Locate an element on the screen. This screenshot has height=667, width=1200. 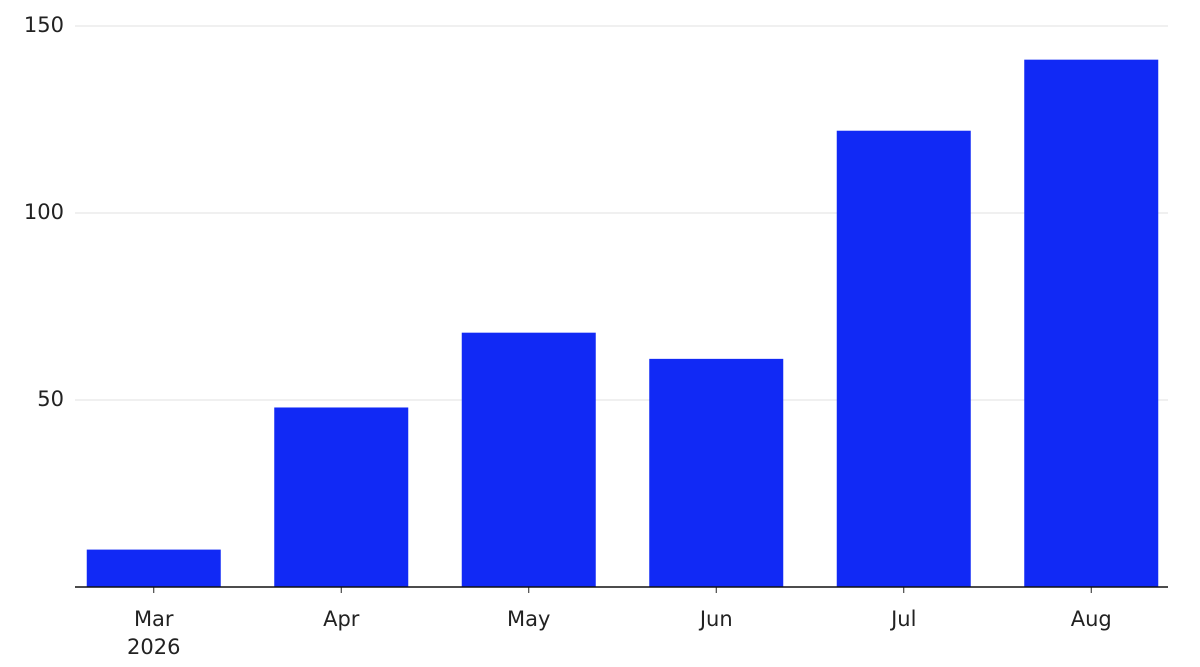
x-tick-label: Aug is located at coordinates (1091, 619).